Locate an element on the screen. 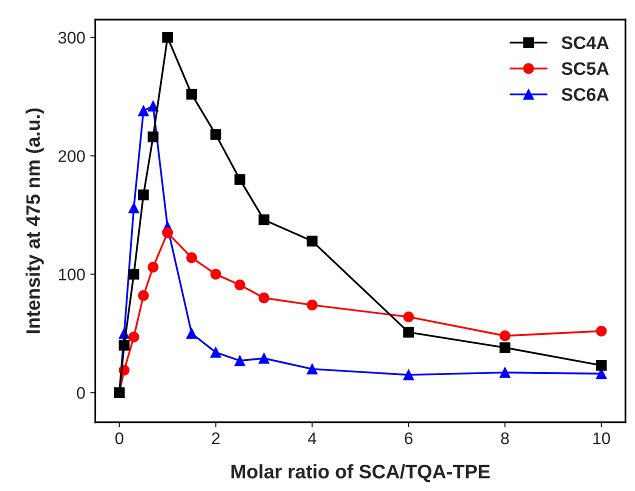  legend-label: SC5A is located at coordinates (585, 69).